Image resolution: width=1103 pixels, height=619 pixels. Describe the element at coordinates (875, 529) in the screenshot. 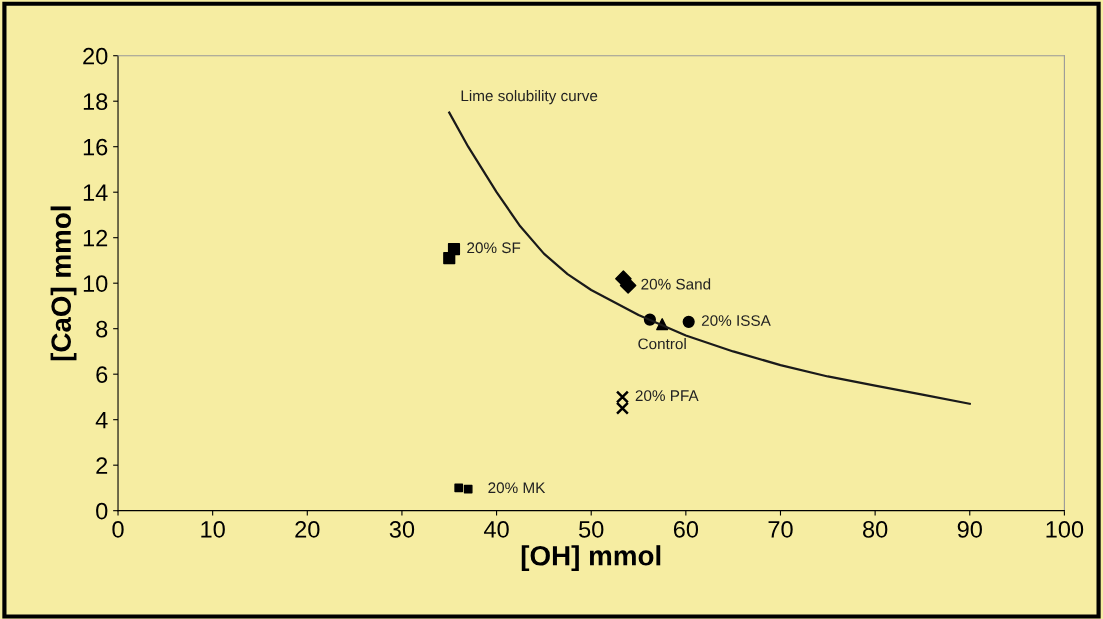

I see `x-tick-label: 80` at that location.